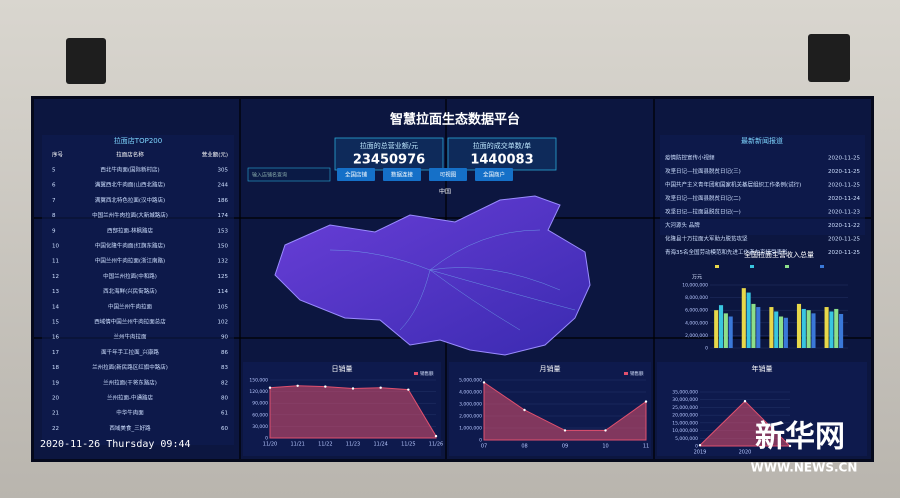  Describe the element at coordinates (470, 429) in the screenshot. I see `y-tick-label: 1,000,000` at that location.